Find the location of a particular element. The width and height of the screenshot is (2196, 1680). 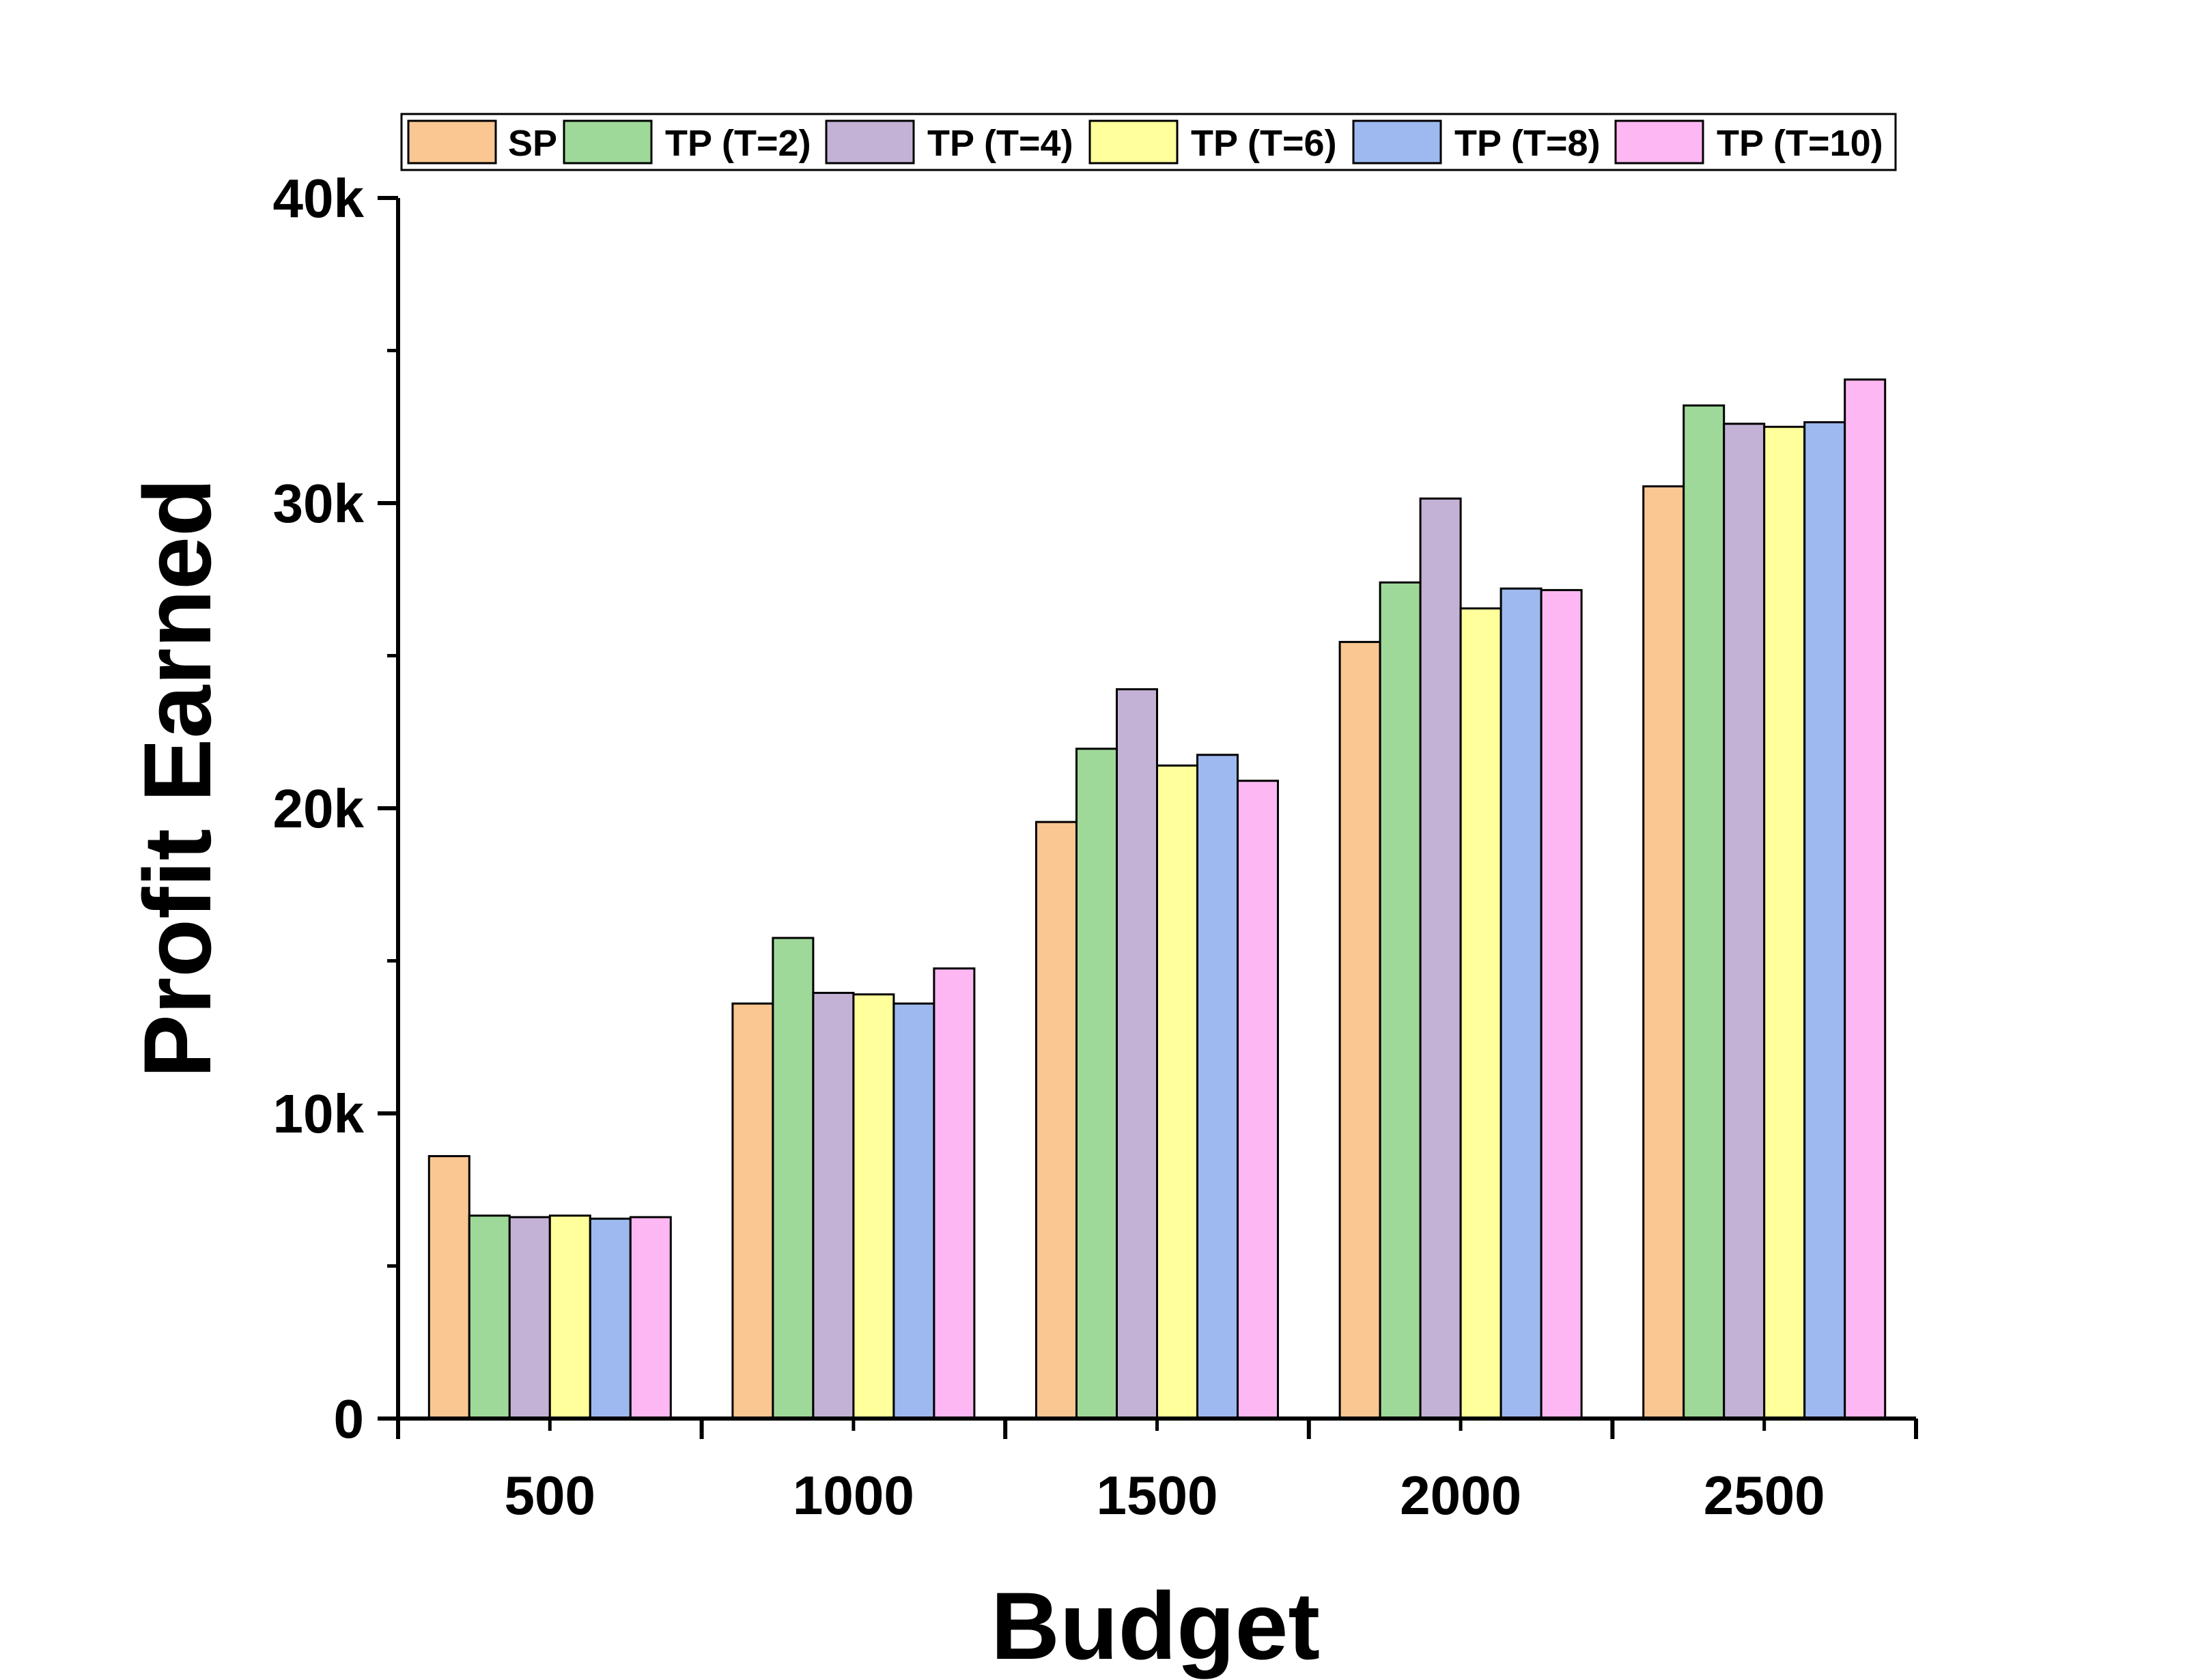

y-tick-label-30k: 30k is located at coordinates (319, 503).